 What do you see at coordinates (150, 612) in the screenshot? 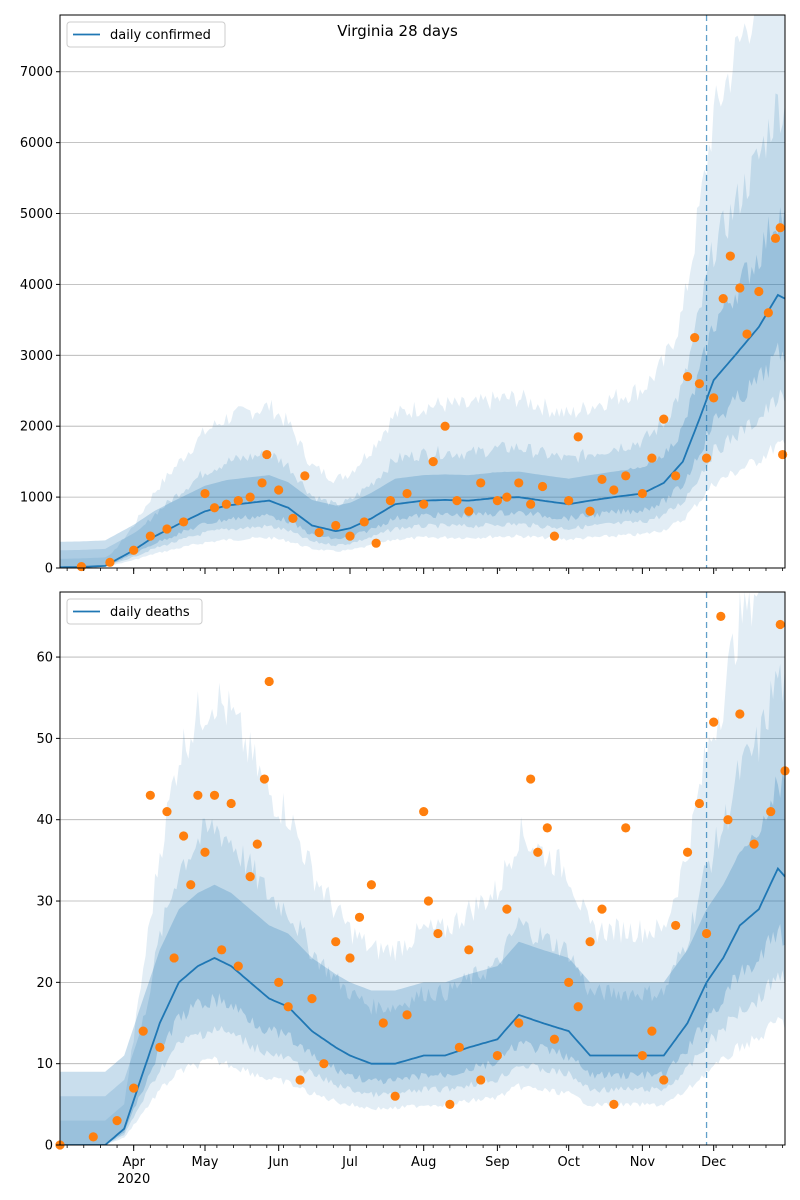
I see `legend-label: daily deaths` at bounding box center [150, 612].